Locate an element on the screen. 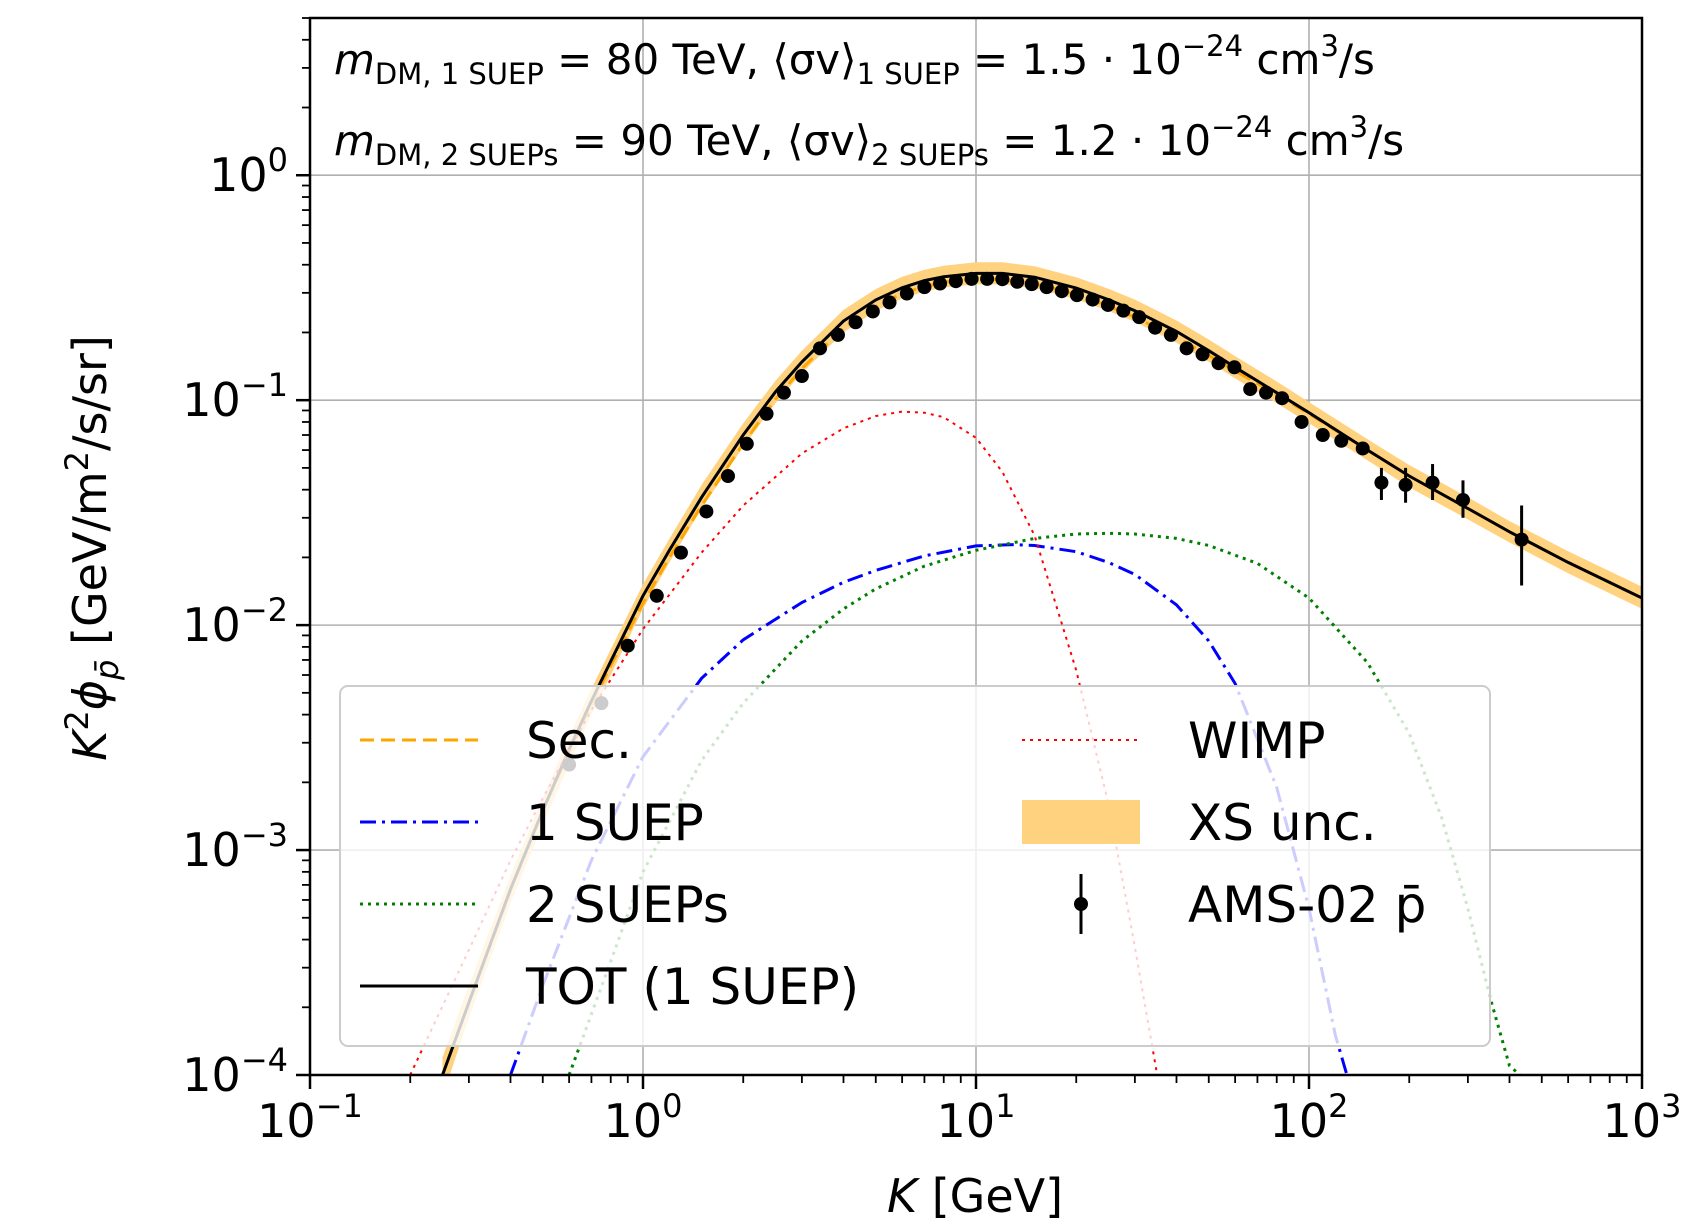  legend-item: AMS-02 p̄ is located at coordinates (1250, 904).